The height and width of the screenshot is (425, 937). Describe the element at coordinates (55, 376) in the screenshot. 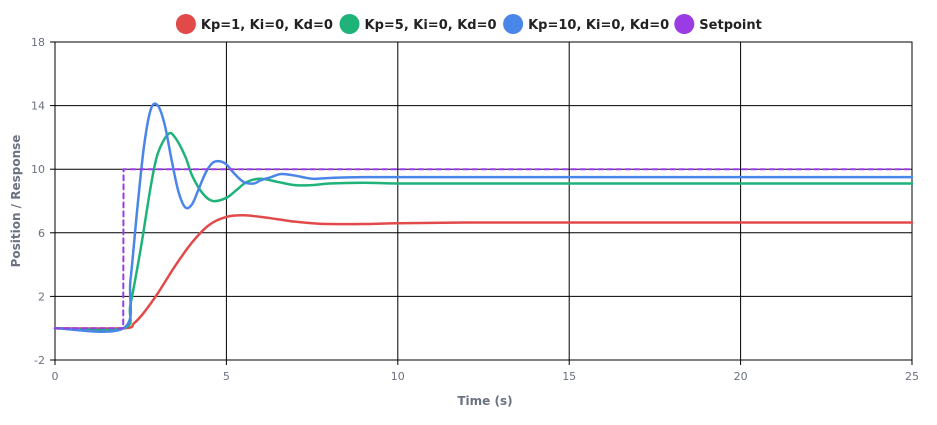

I see `x-tick-label: 0` at that location.